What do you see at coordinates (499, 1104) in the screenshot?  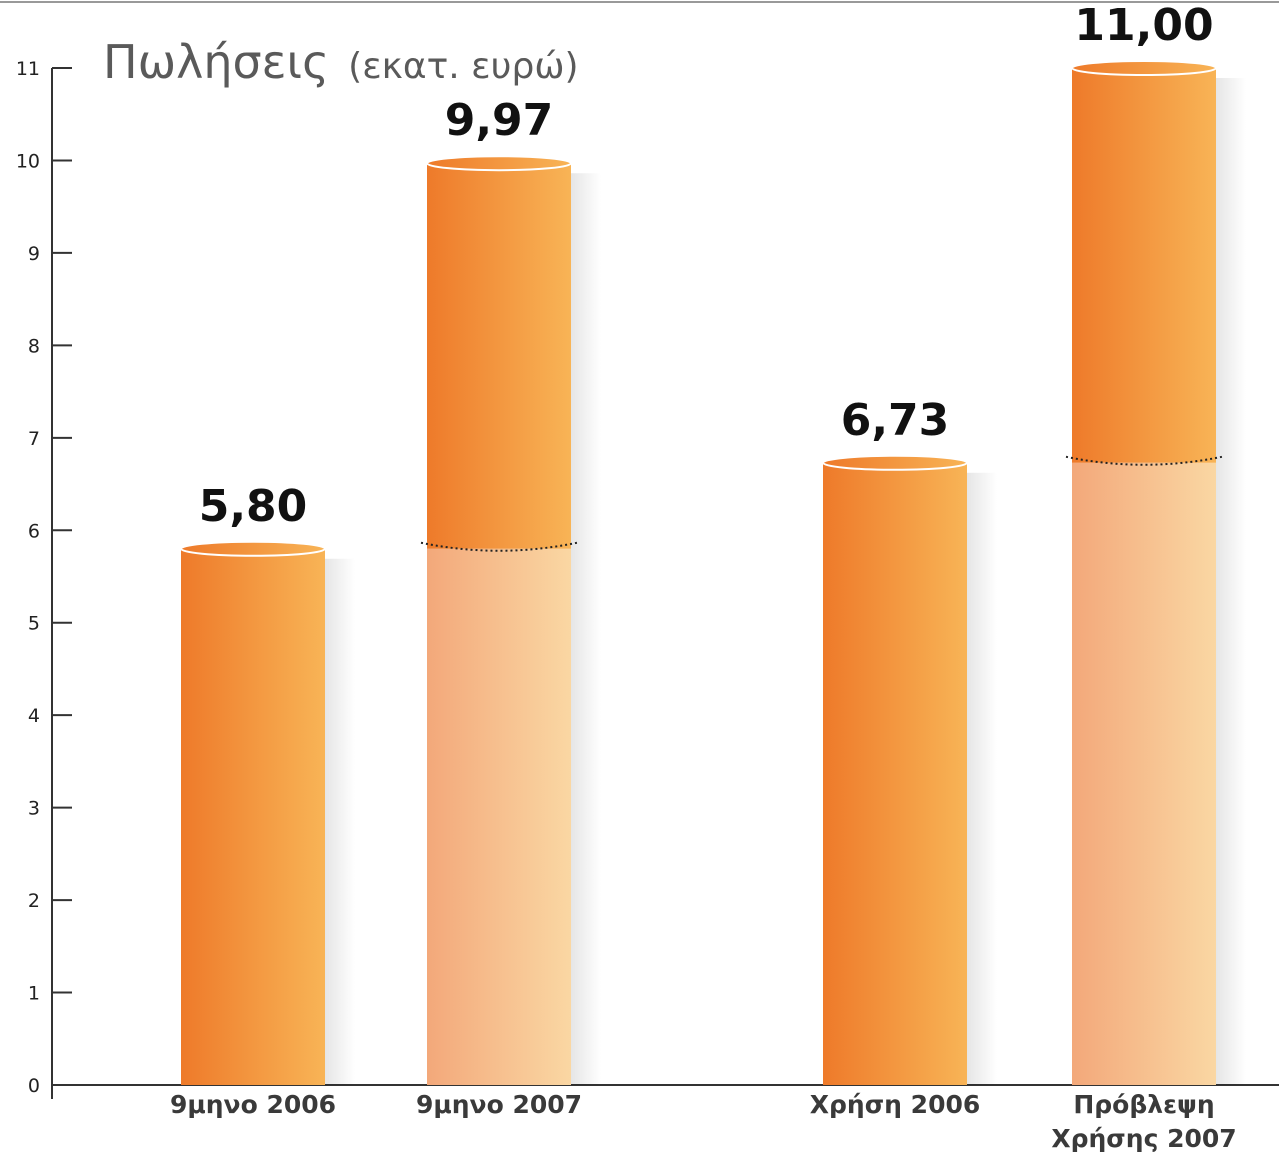 I see `x-category-label: 9μηνο 2007` at bounding box center [499, 1104].